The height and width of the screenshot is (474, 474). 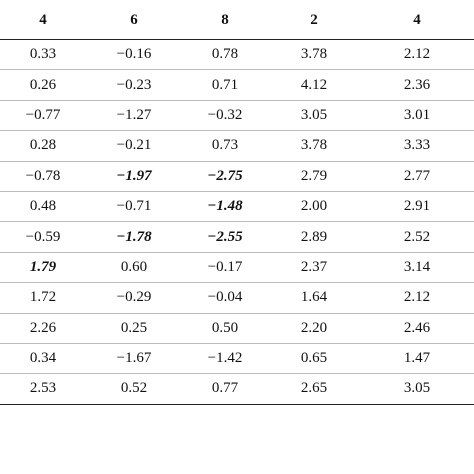 What do you see at coordinates (134, 85) in the screenshot?
I see `table-cell: −0.23` at bounding box center [134, 85].